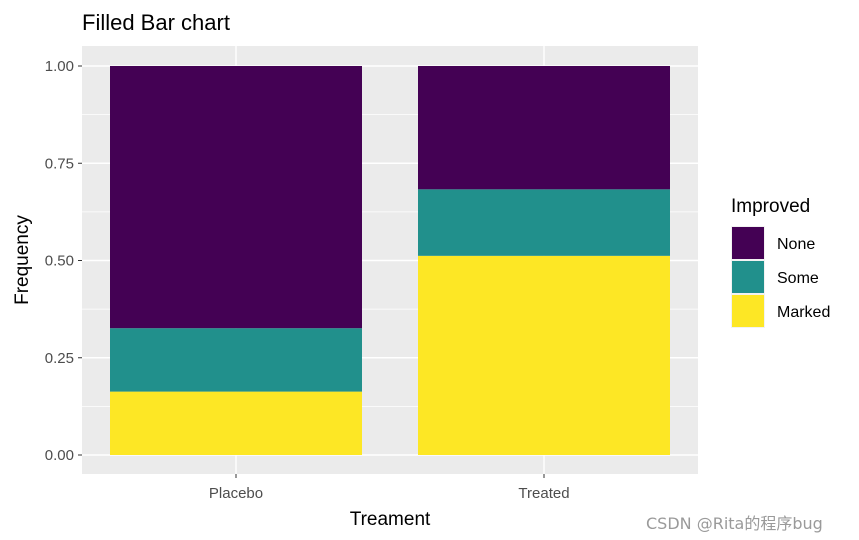 This screenshot has height=540, width=859. Describe the element at coordinates (389, 488) in the screenshot. I see `x-axis: Placebo Treated` at that location.